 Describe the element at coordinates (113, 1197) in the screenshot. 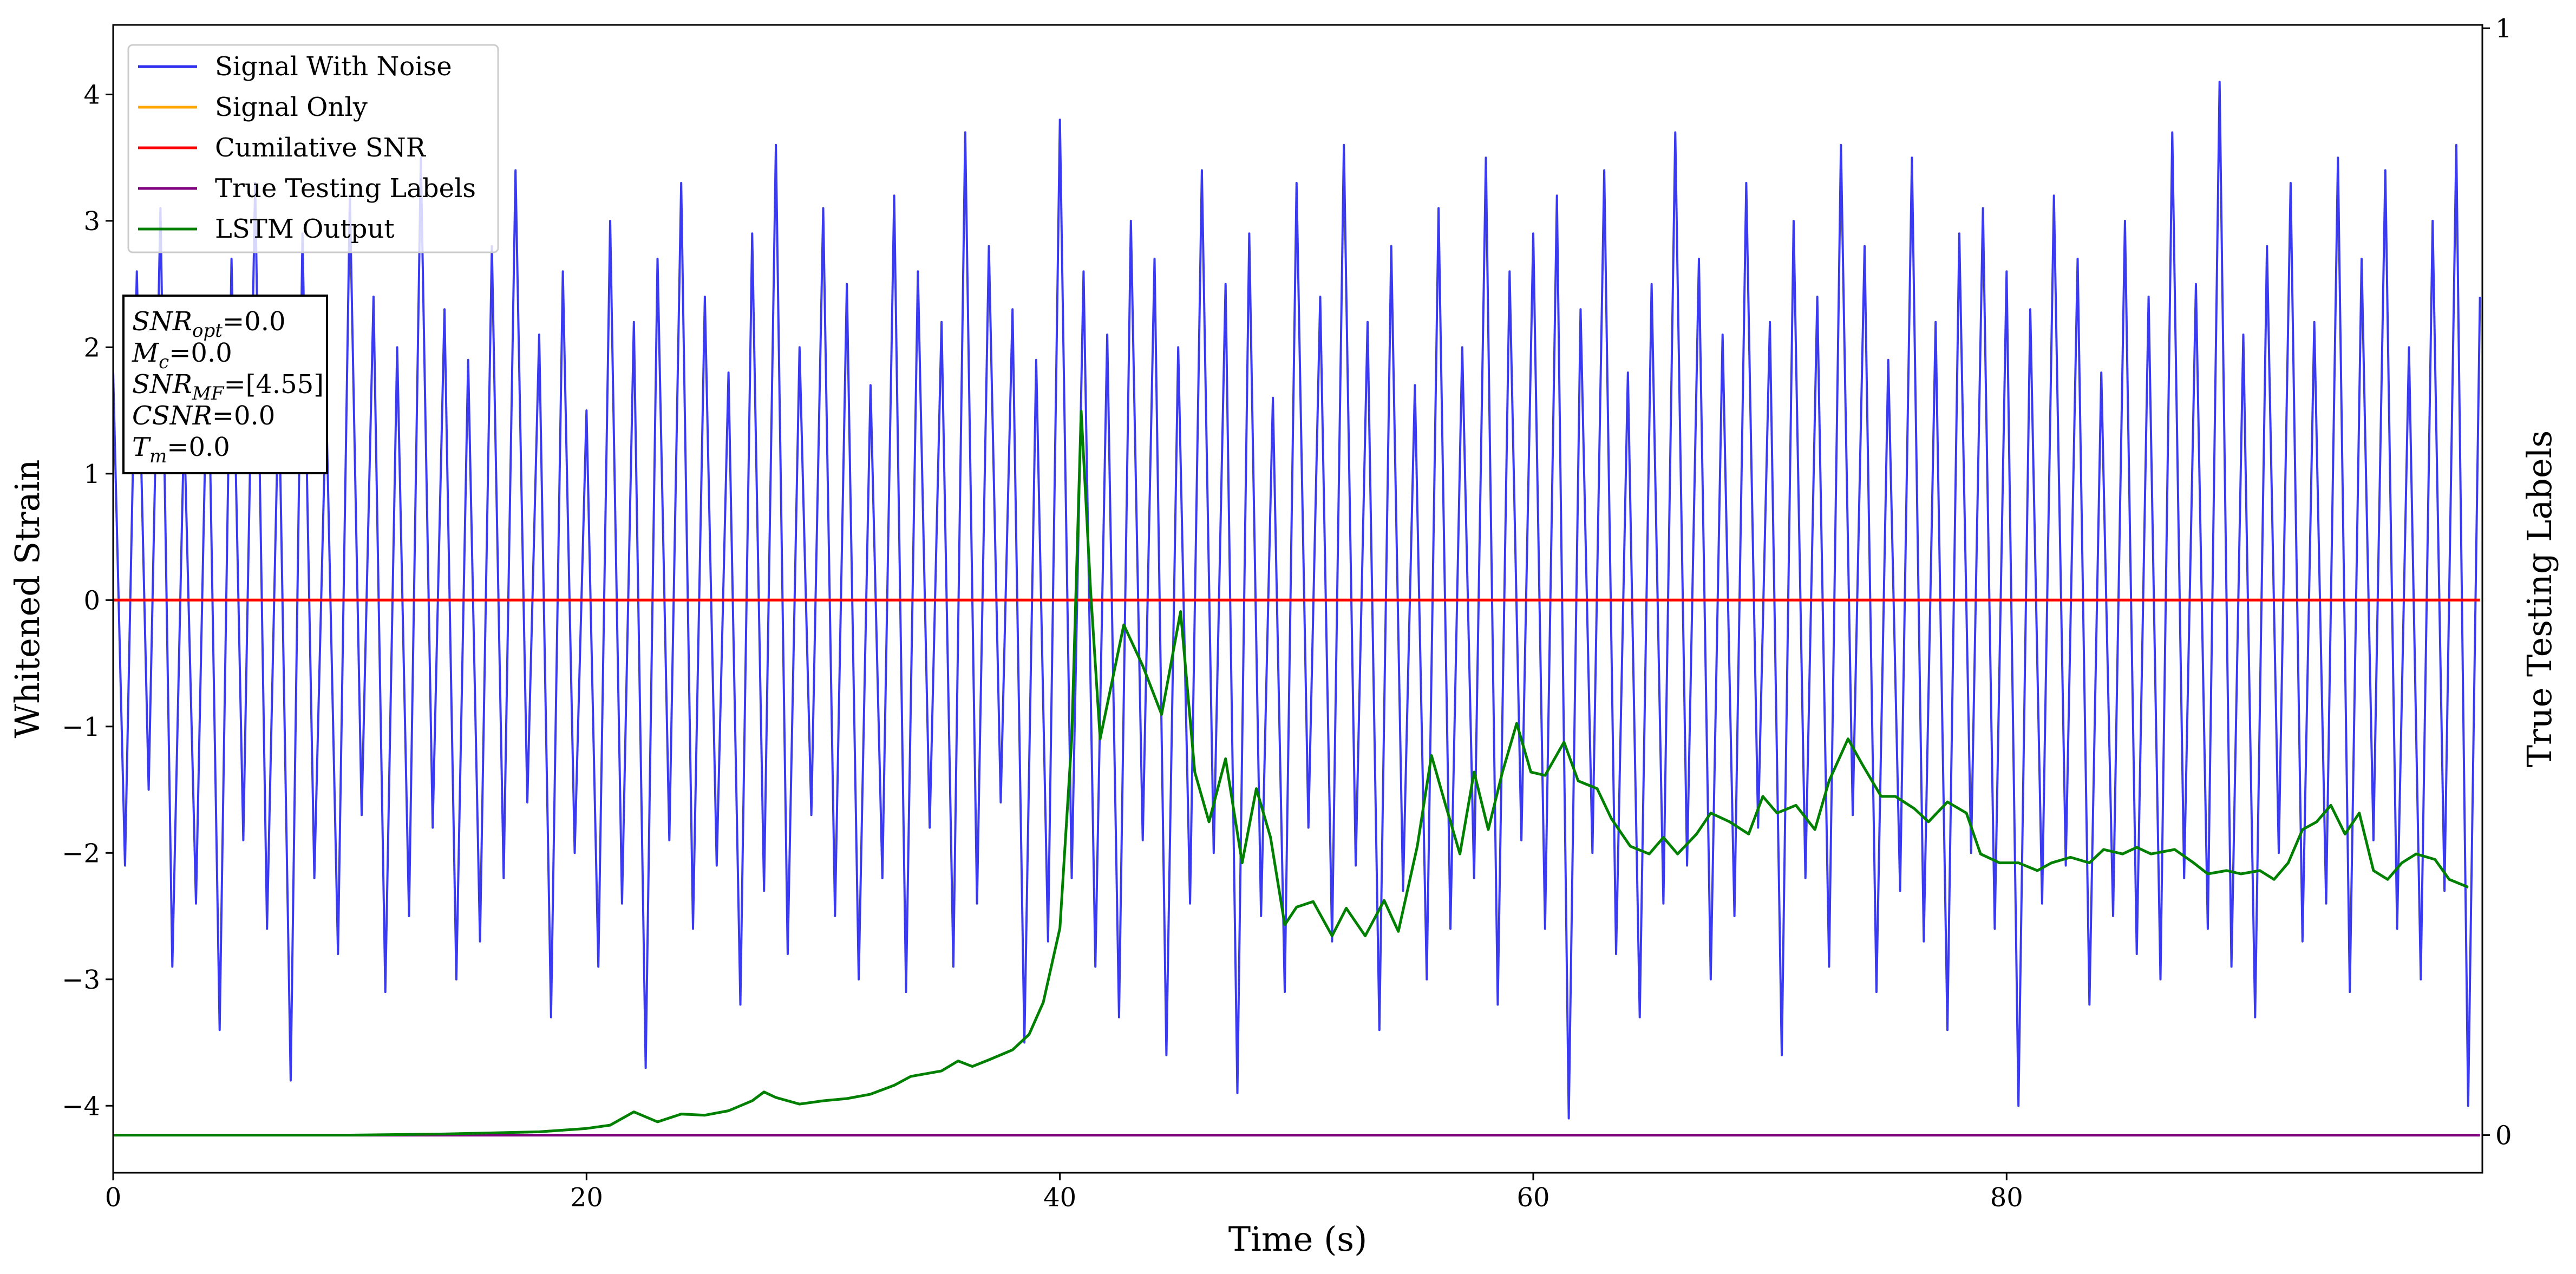

I see `x-tick-label: 0` at that location.